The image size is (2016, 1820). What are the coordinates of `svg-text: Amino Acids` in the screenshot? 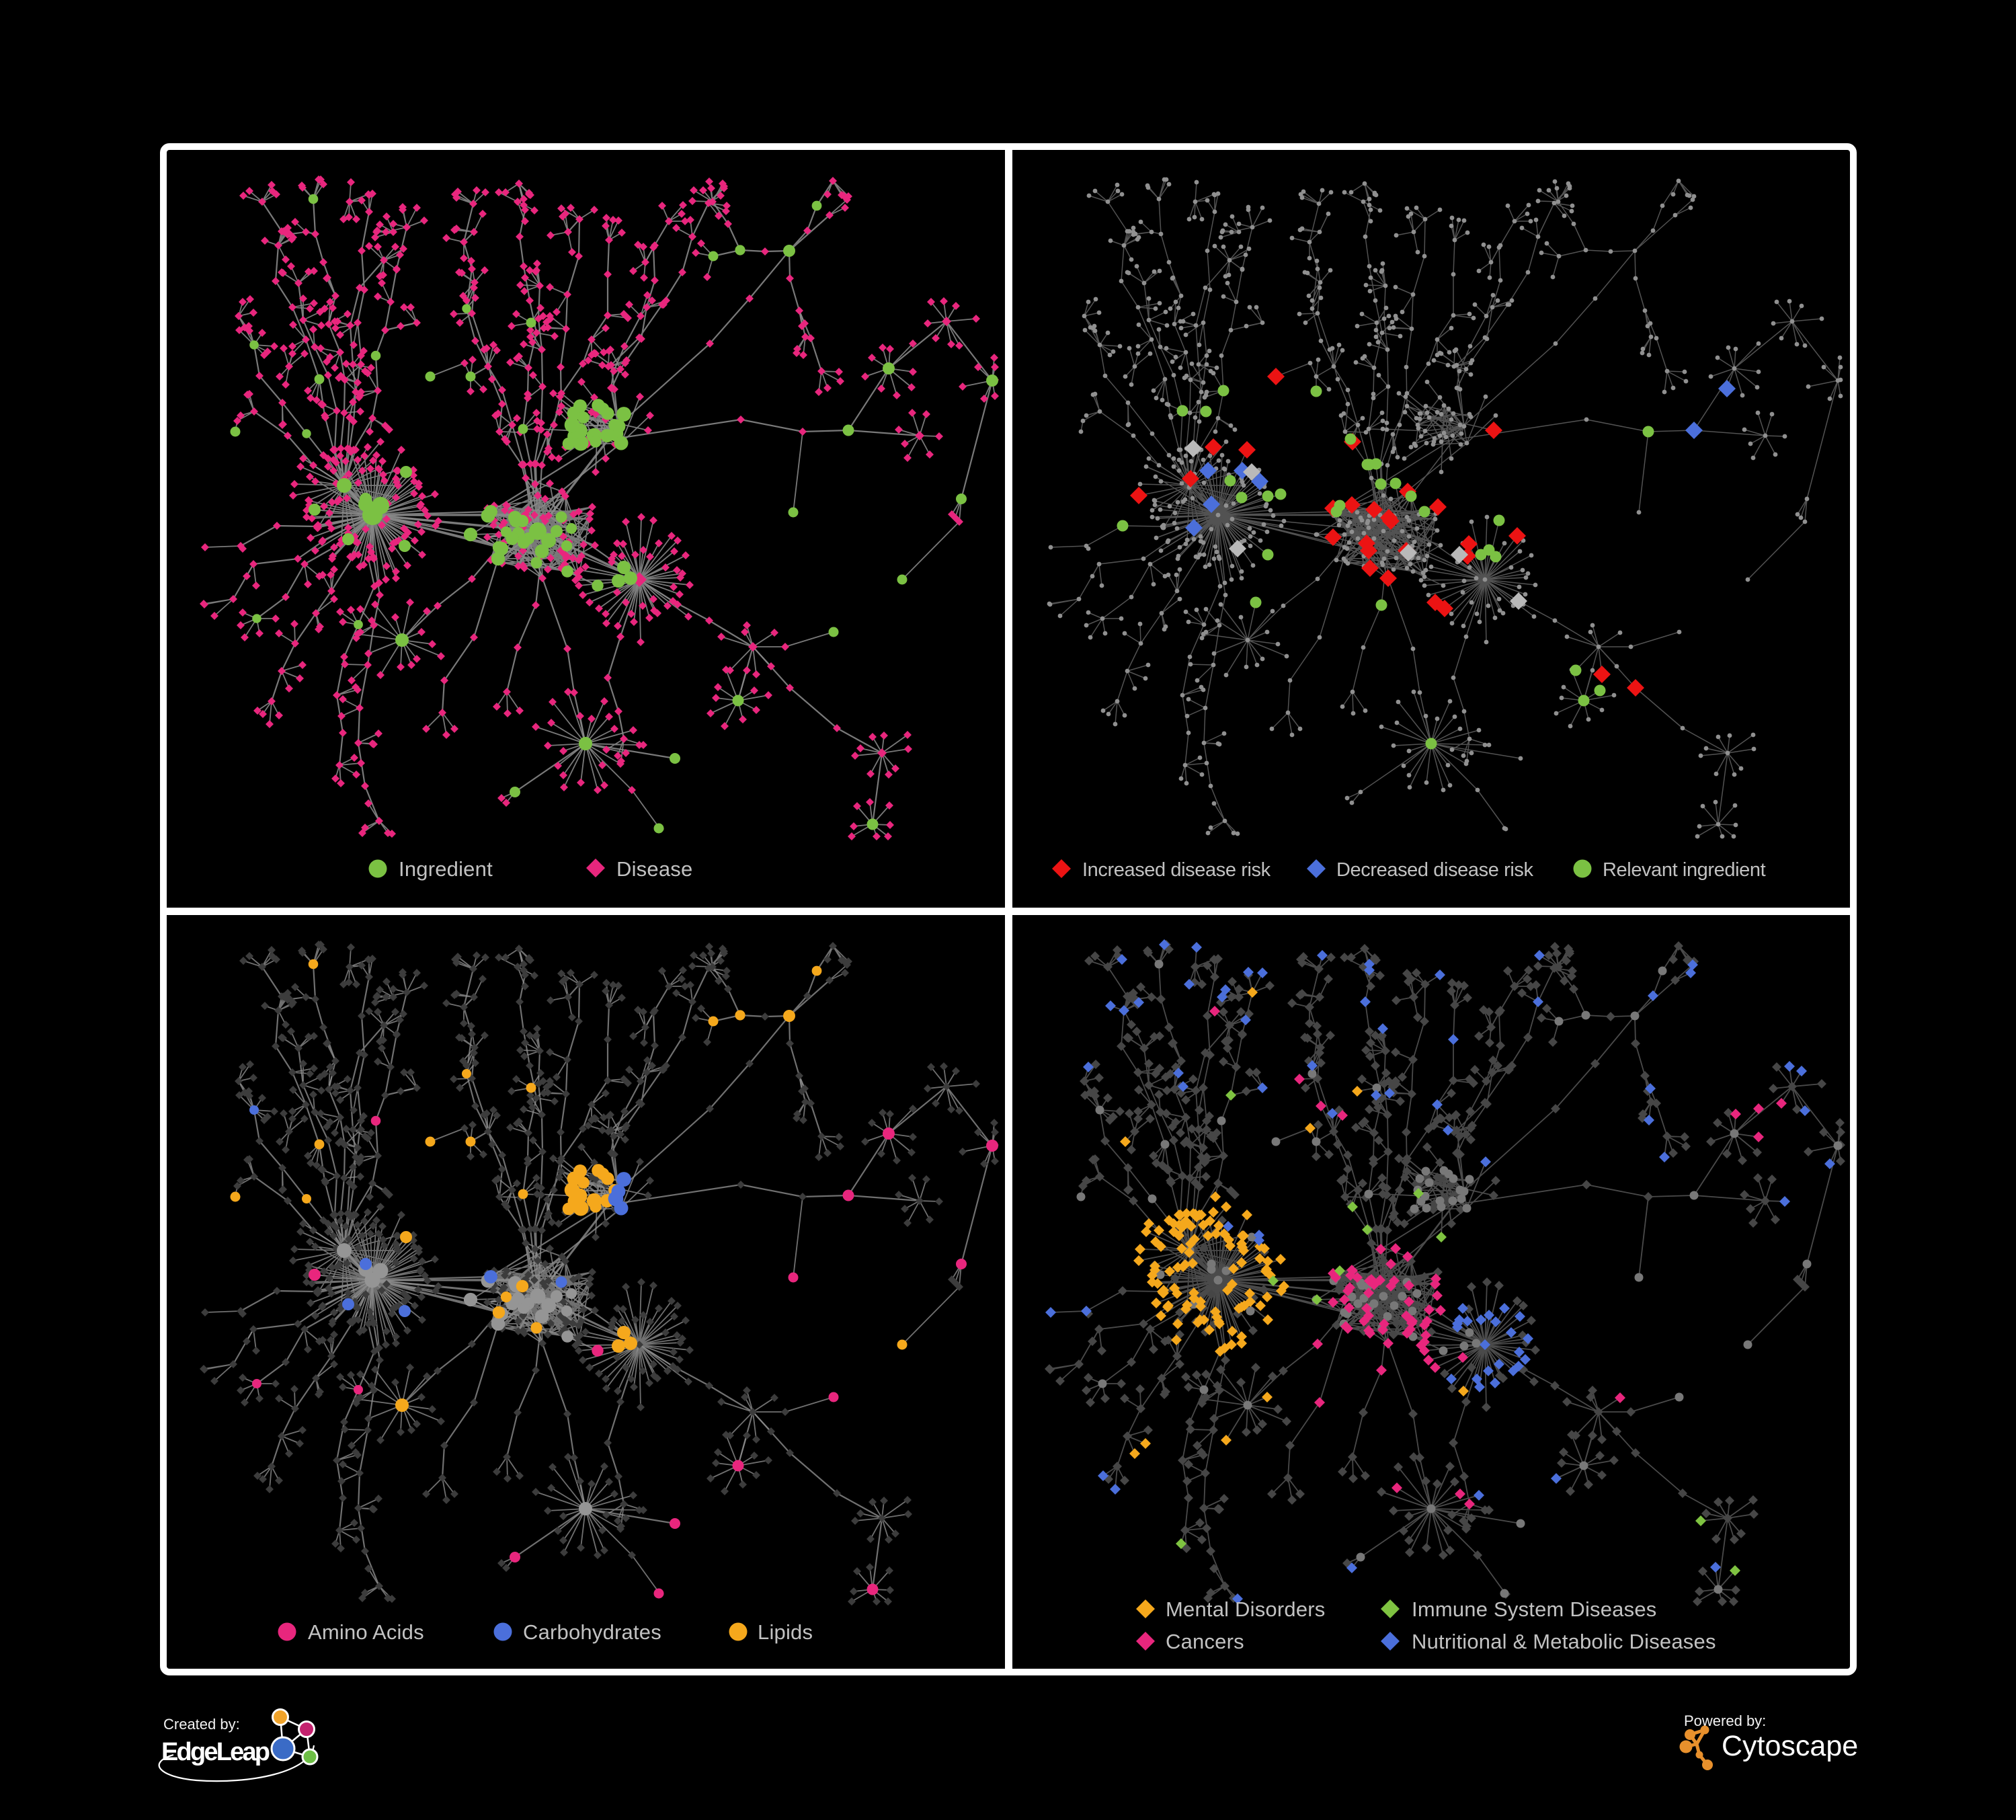 It's located at (366, 1632).